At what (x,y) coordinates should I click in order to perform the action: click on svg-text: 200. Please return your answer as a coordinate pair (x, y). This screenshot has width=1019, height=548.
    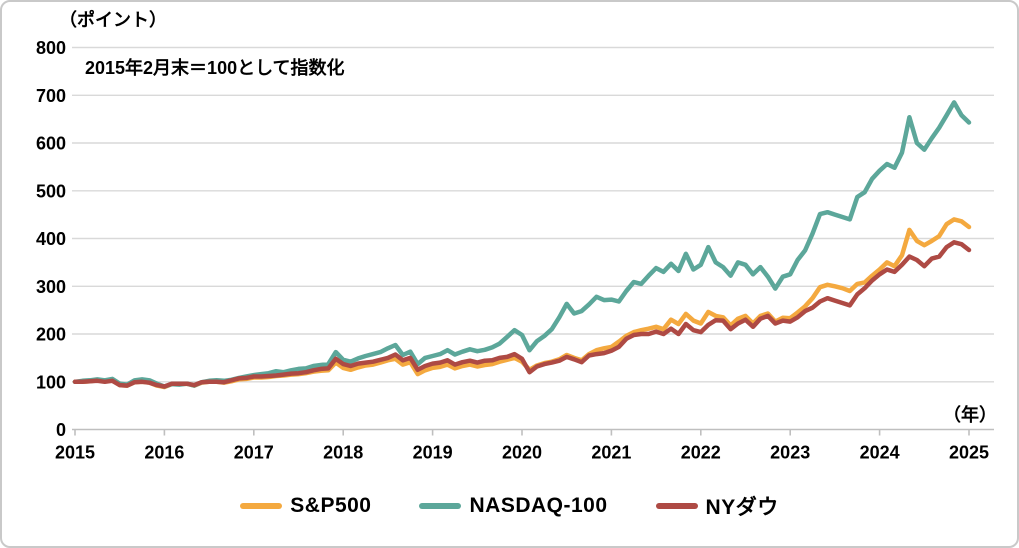
    Looking at the image, I should click on (51, 335).